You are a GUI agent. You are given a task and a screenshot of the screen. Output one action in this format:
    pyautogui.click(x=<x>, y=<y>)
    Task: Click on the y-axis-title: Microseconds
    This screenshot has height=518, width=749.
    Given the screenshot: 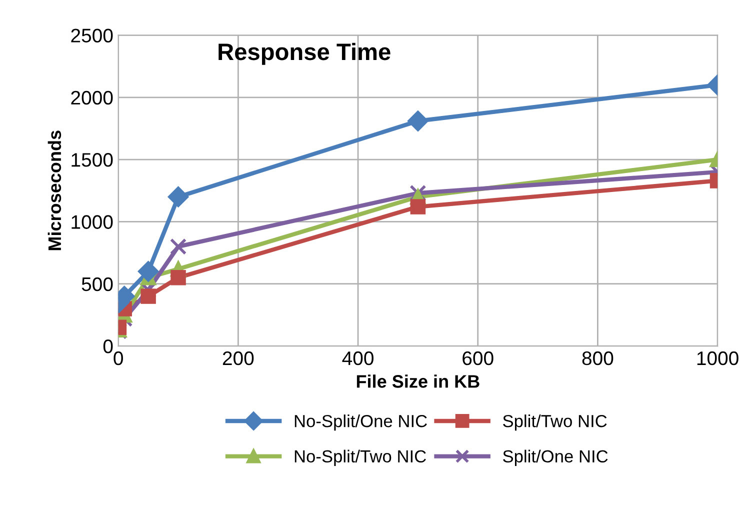 What is the action you would take?
    pyautogui.click(x=55, y=190)
    